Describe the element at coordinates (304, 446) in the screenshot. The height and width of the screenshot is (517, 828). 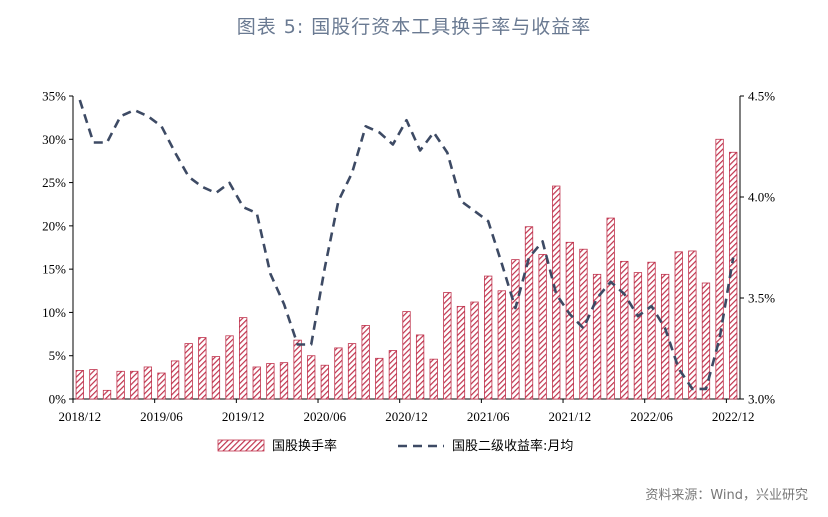
I see `legend-label-turnover: 国股换手率` at that location.